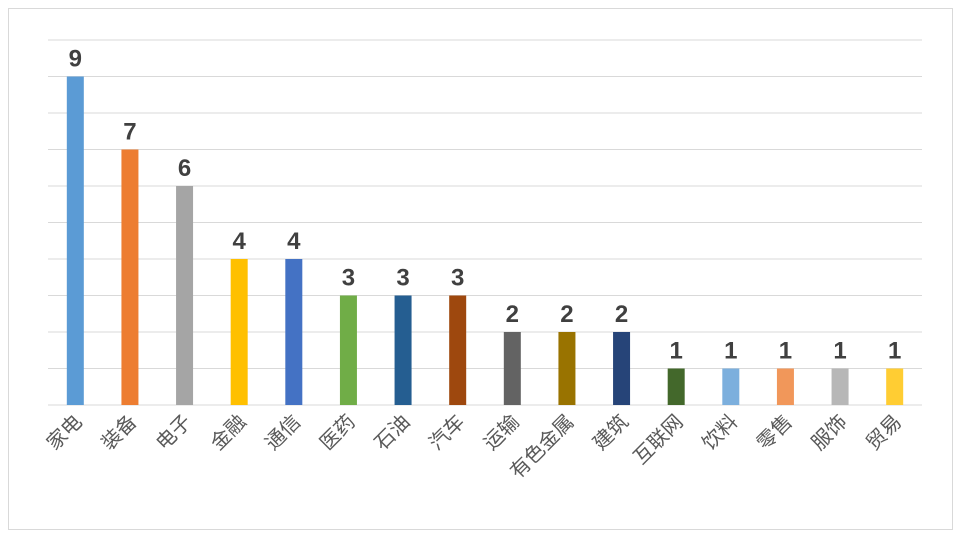 The height and width of the screenshot is (537, 962). Describe the element at coordinates (184, 168) in the screenshot. I see `data-label: 6` at that location.